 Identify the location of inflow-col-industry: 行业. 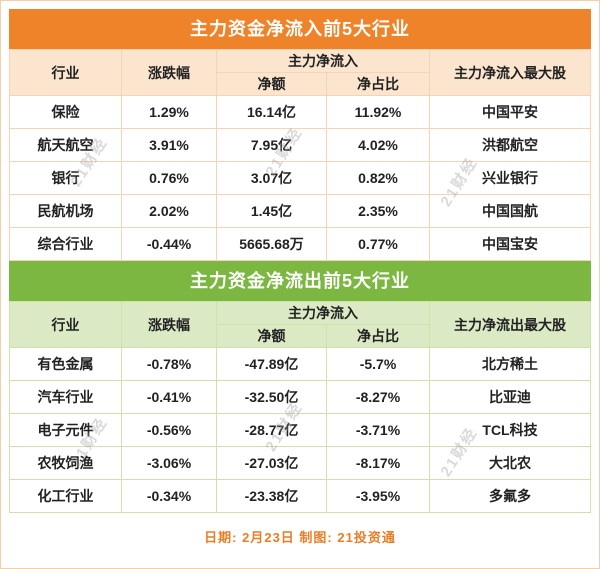
(65, 72).